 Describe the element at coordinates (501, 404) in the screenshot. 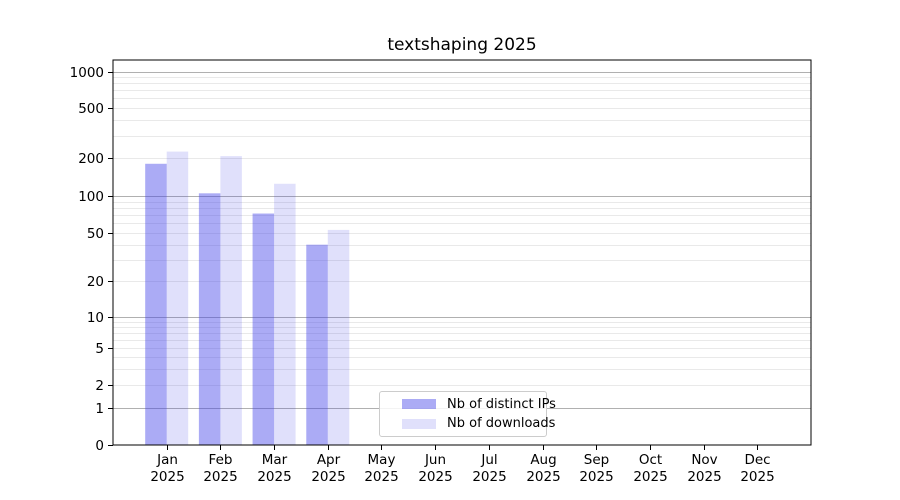

I see `legend-label-distinct-ips: Nb of distinct IPs` at that location.